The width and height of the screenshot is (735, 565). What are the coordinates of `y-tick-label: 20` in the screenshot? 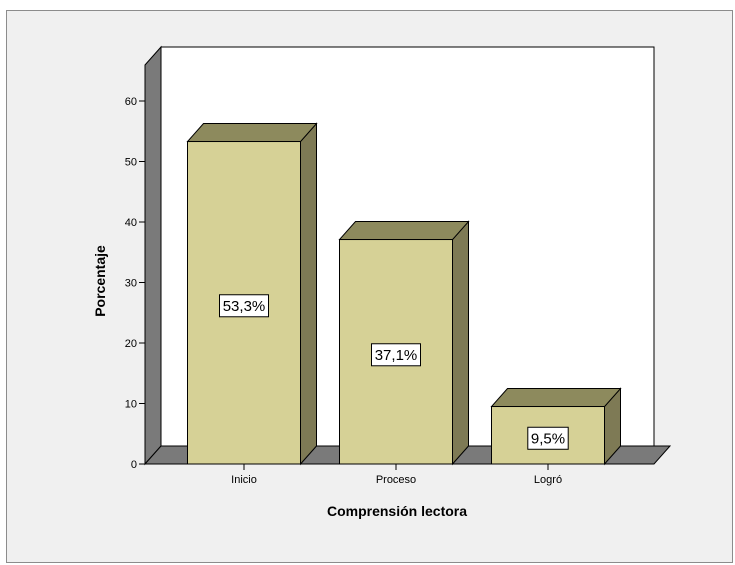 It's located at (131, 344).